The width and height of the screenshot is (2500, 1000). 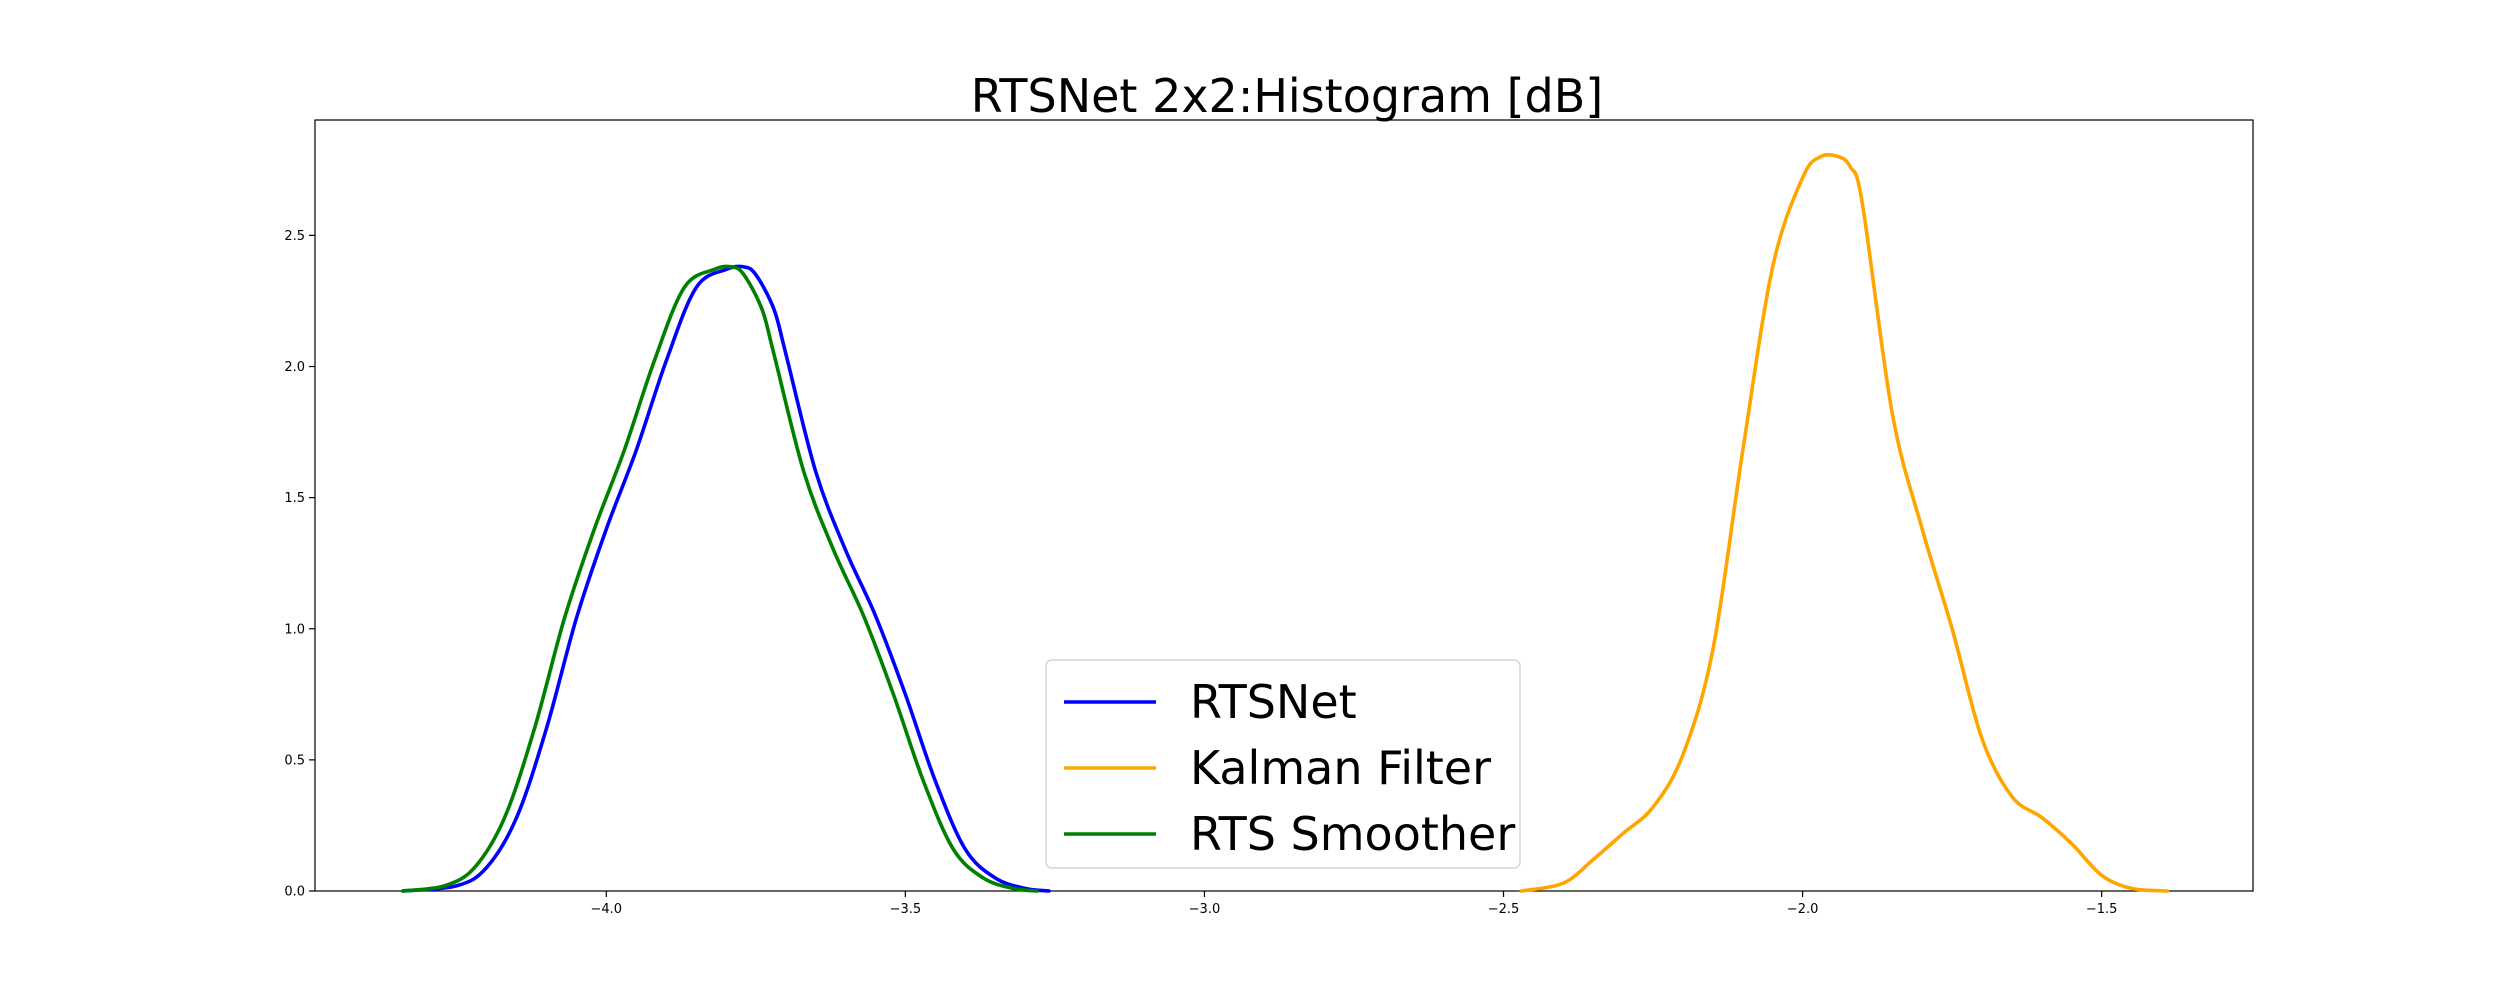 What do you see at coordinates (1273, 702) in the screenshot?
I see `legend-label-rtsnet: RTSNet` at bounding box center [1273, 702].